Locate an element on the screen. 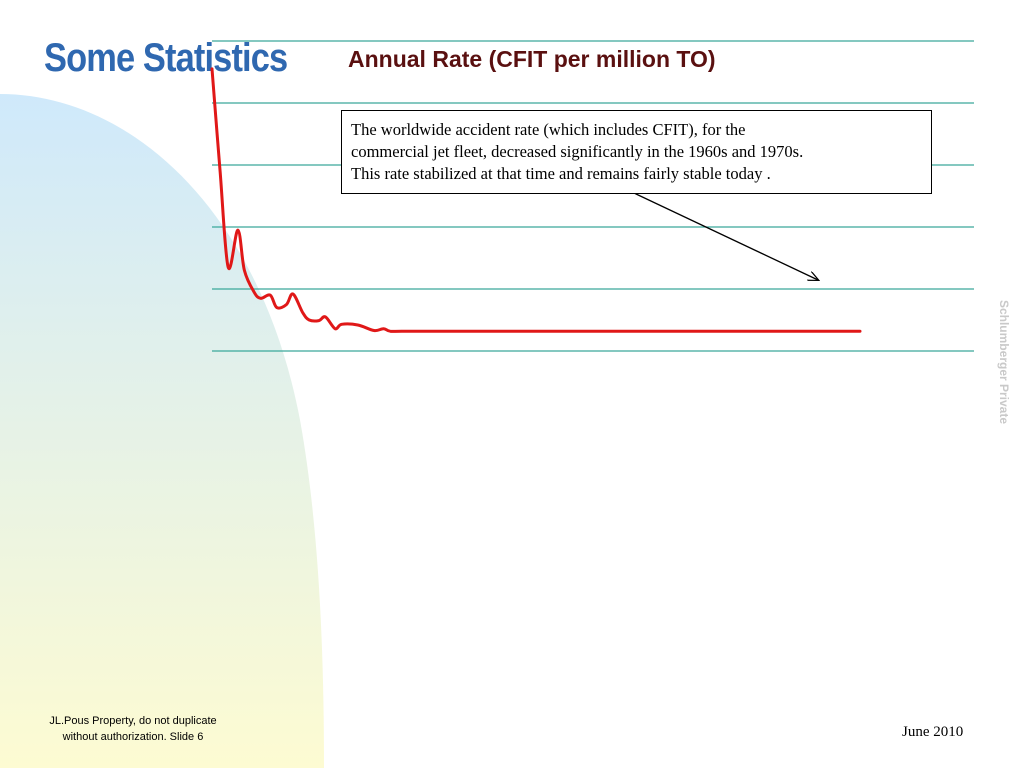  chart-title: Annual Rate (CFIT per million TO) is located at coordinates (532, 59).